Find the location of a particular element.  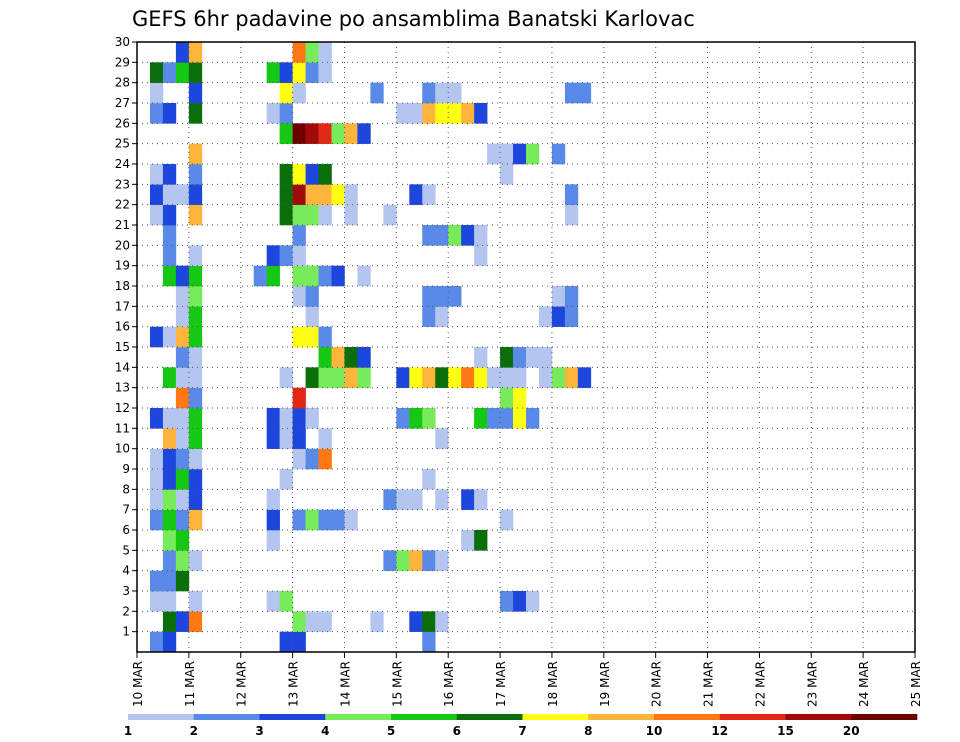

y-tick-label: 30 is located at coordinates (122, 42).